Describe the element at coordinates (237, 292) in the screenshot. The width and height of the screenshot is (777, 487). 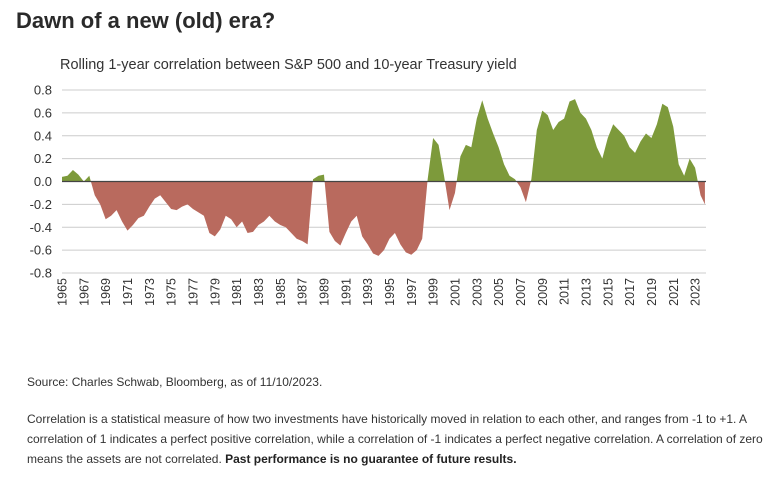
I see `x-tick-label: 1981` at that location.